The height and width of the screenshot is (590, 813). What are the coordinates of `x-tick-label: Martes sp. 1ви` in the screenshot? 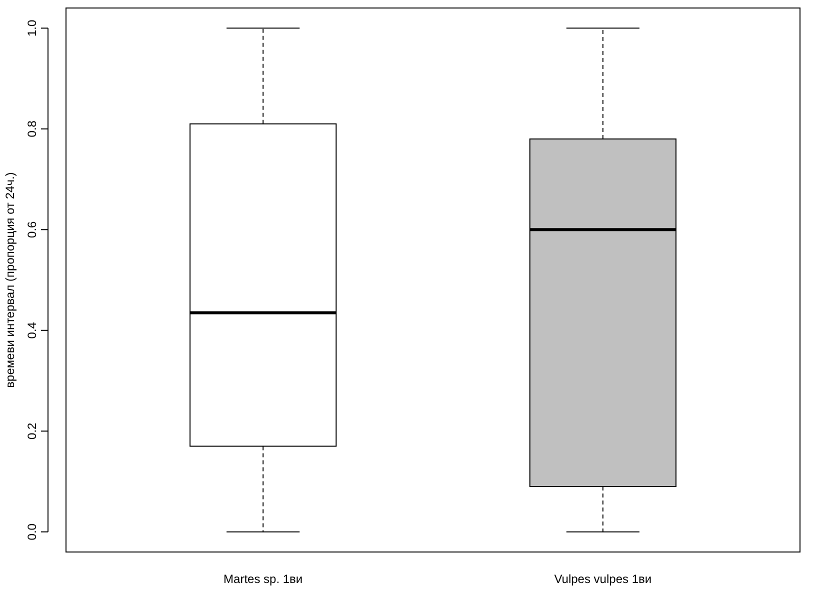 It's located at (263, 579).